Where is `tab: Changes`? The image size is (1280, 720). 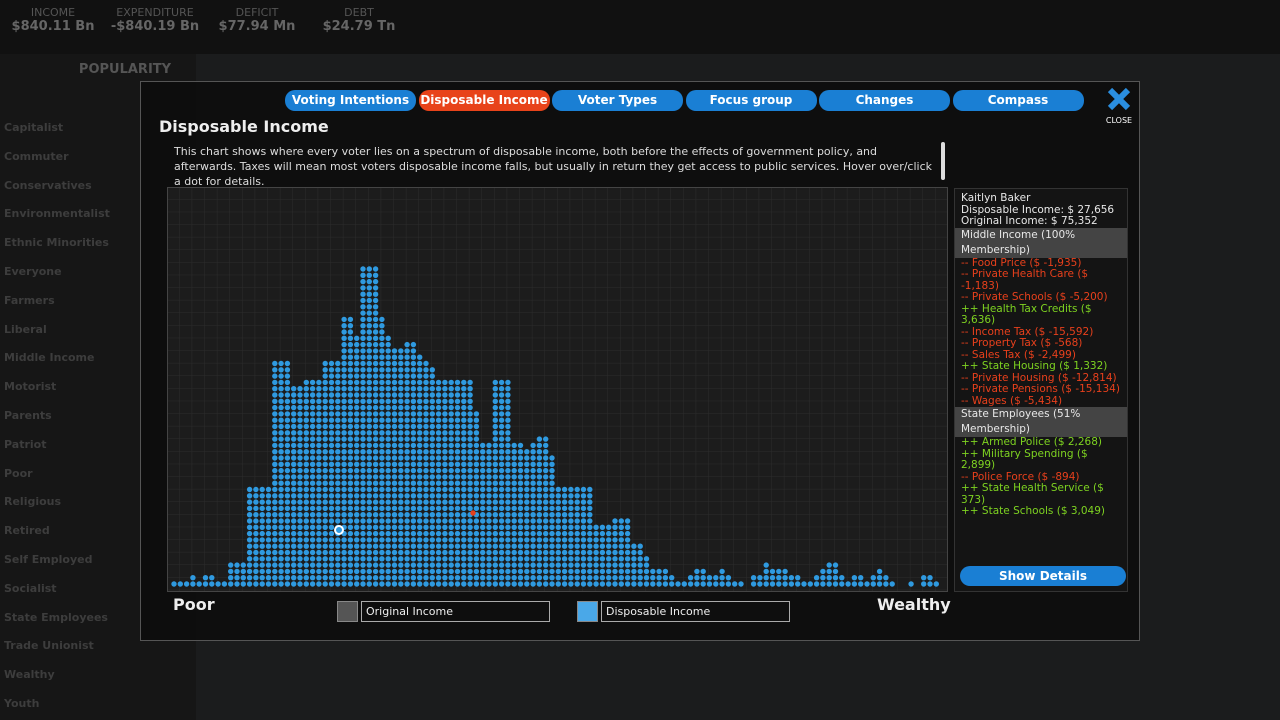
tab: Changes is located at coordinates (884, 100).